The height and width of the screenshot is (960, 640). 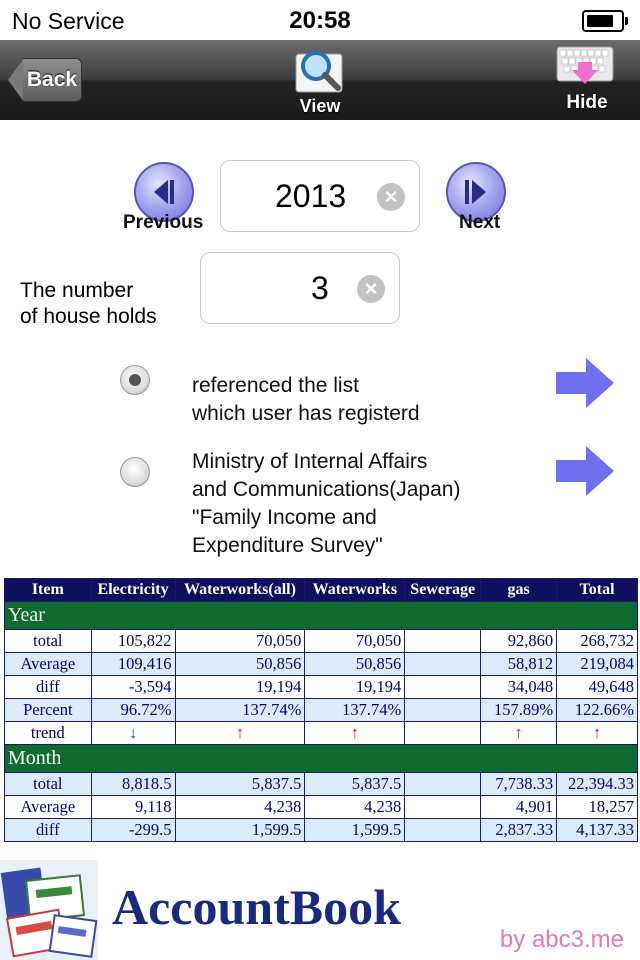 I want to click on view-button: View, so click(x=320, y=81).